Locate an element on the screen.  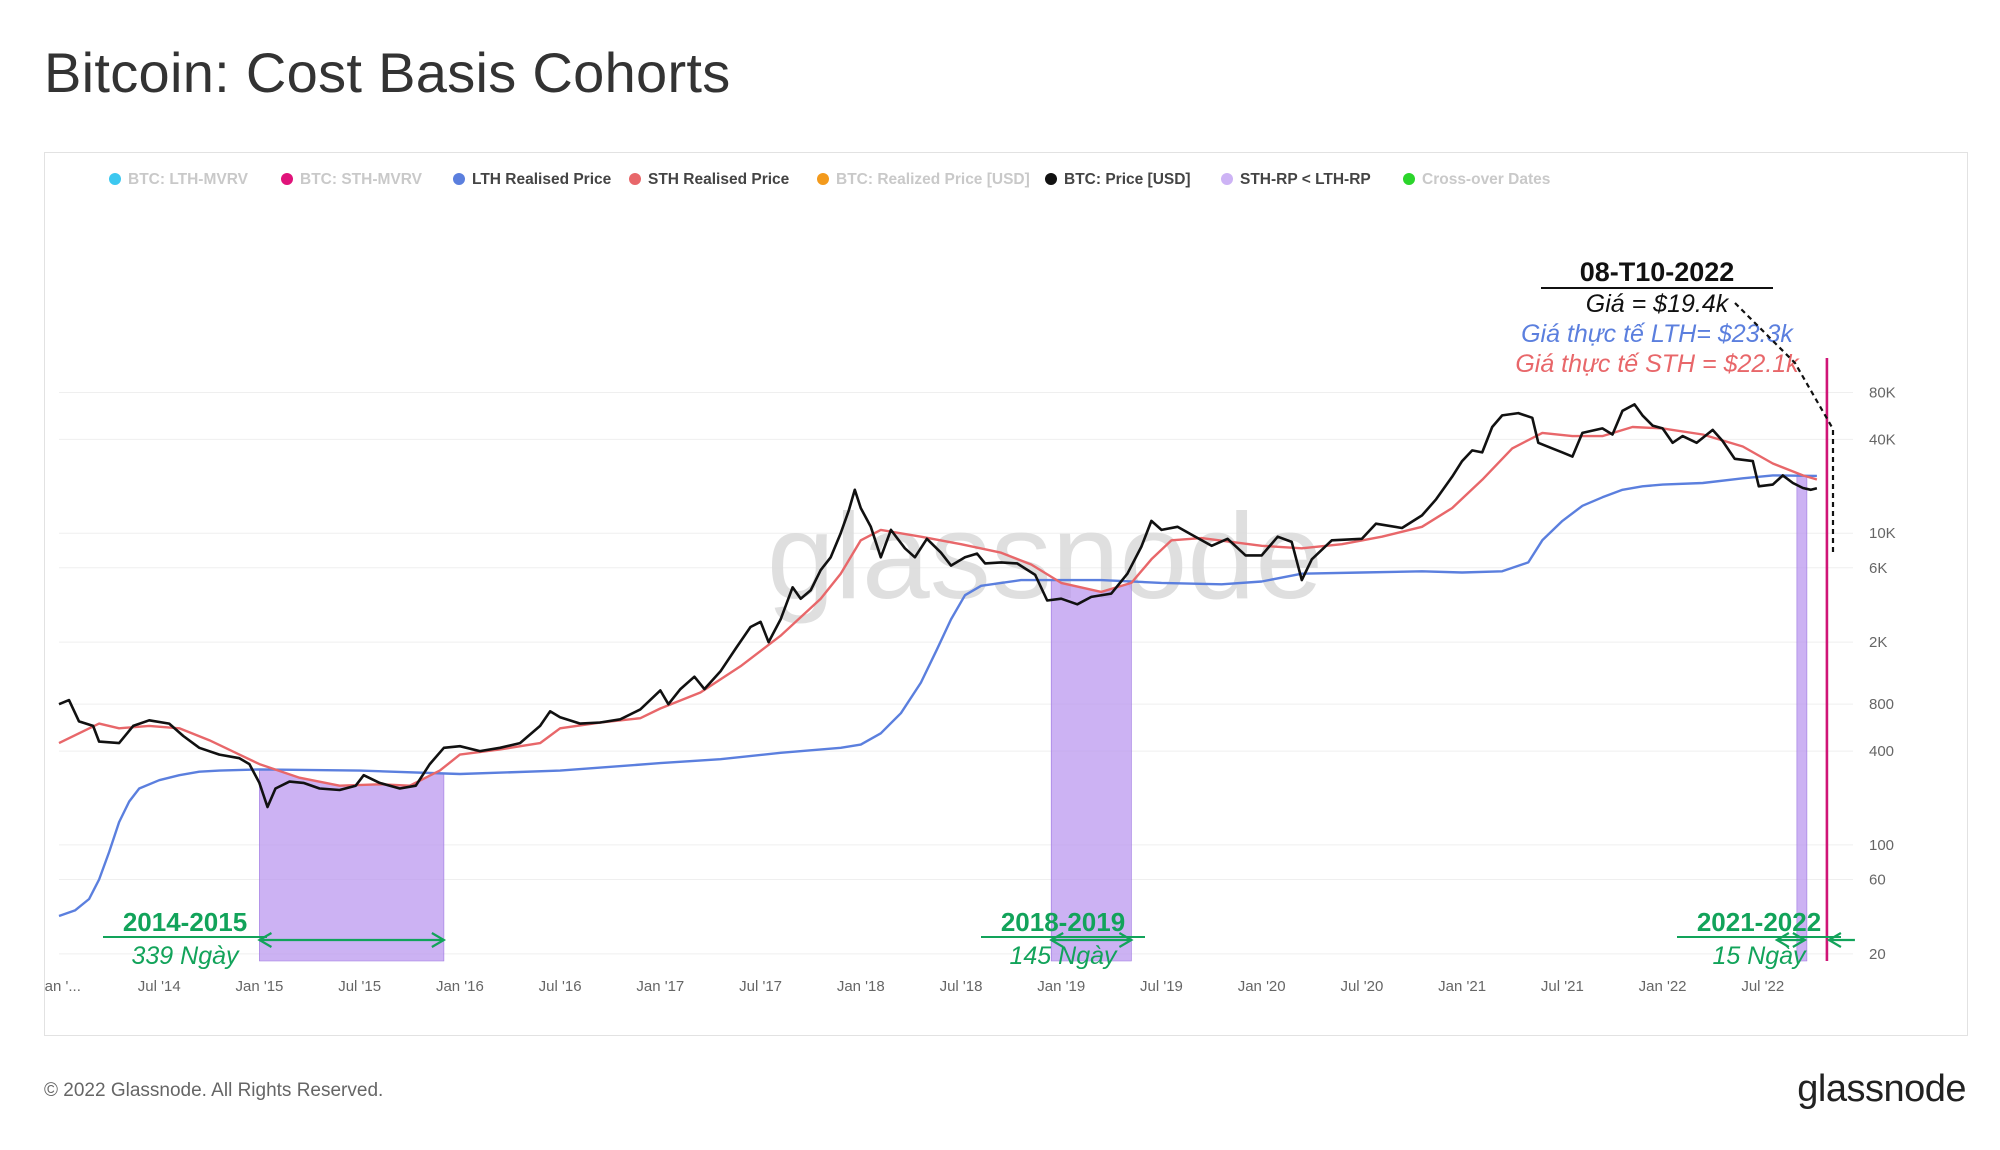
x-tick-label: Jul '22 is located at coordinates (1762, 986).